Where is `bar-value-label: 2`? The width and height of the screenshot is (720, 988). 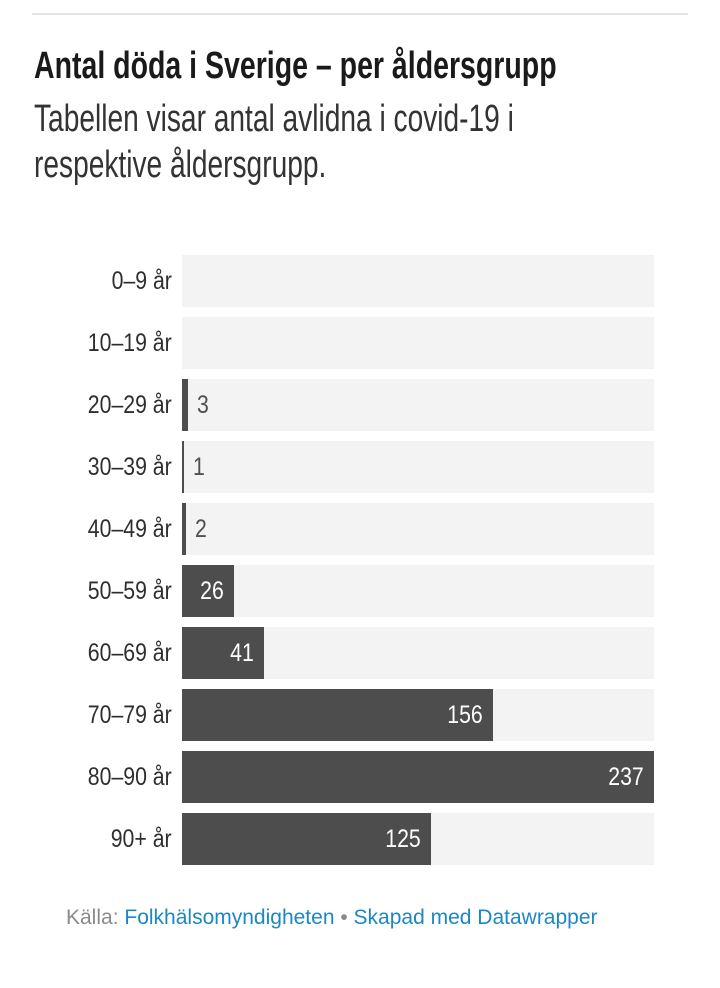 bar-value-label: 2 is located at coordinates (200, 528).